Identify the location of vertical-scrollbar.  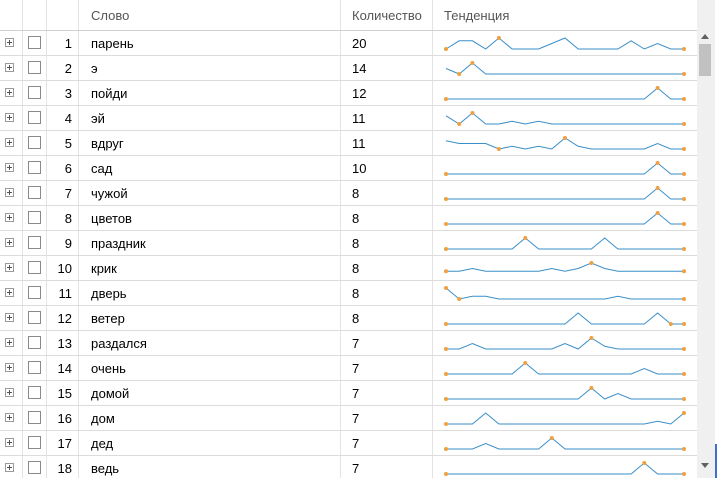
(706, 239).